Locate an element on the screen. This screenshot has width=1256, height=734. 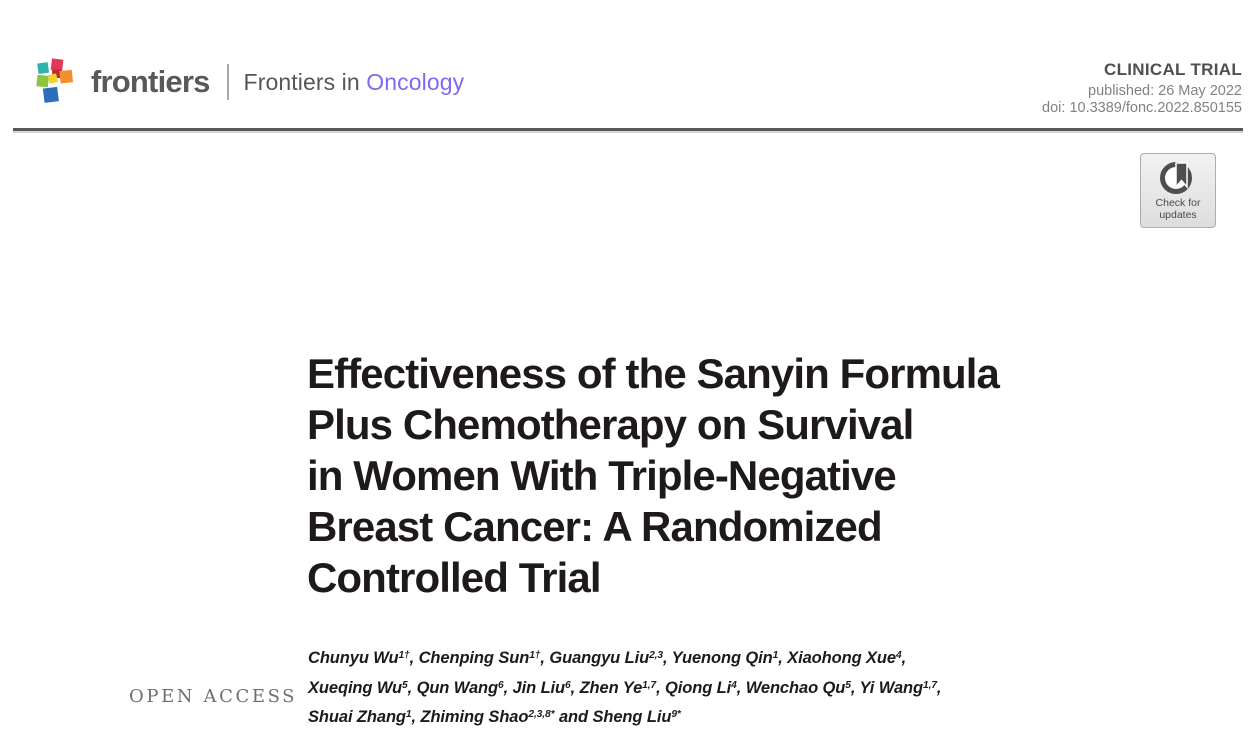
check-for-updates-button: Check for updates is located at coordinates (1178, 190).